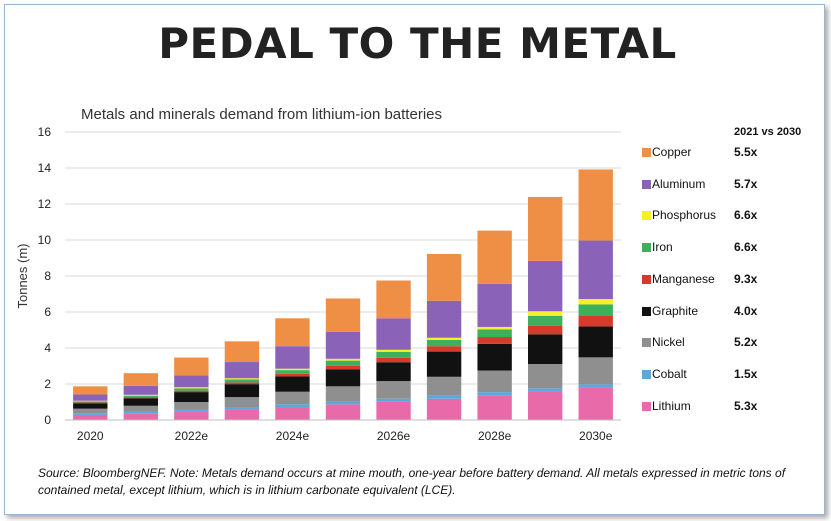  I want to click on legend-label: Aluminum, so click(679, 183).